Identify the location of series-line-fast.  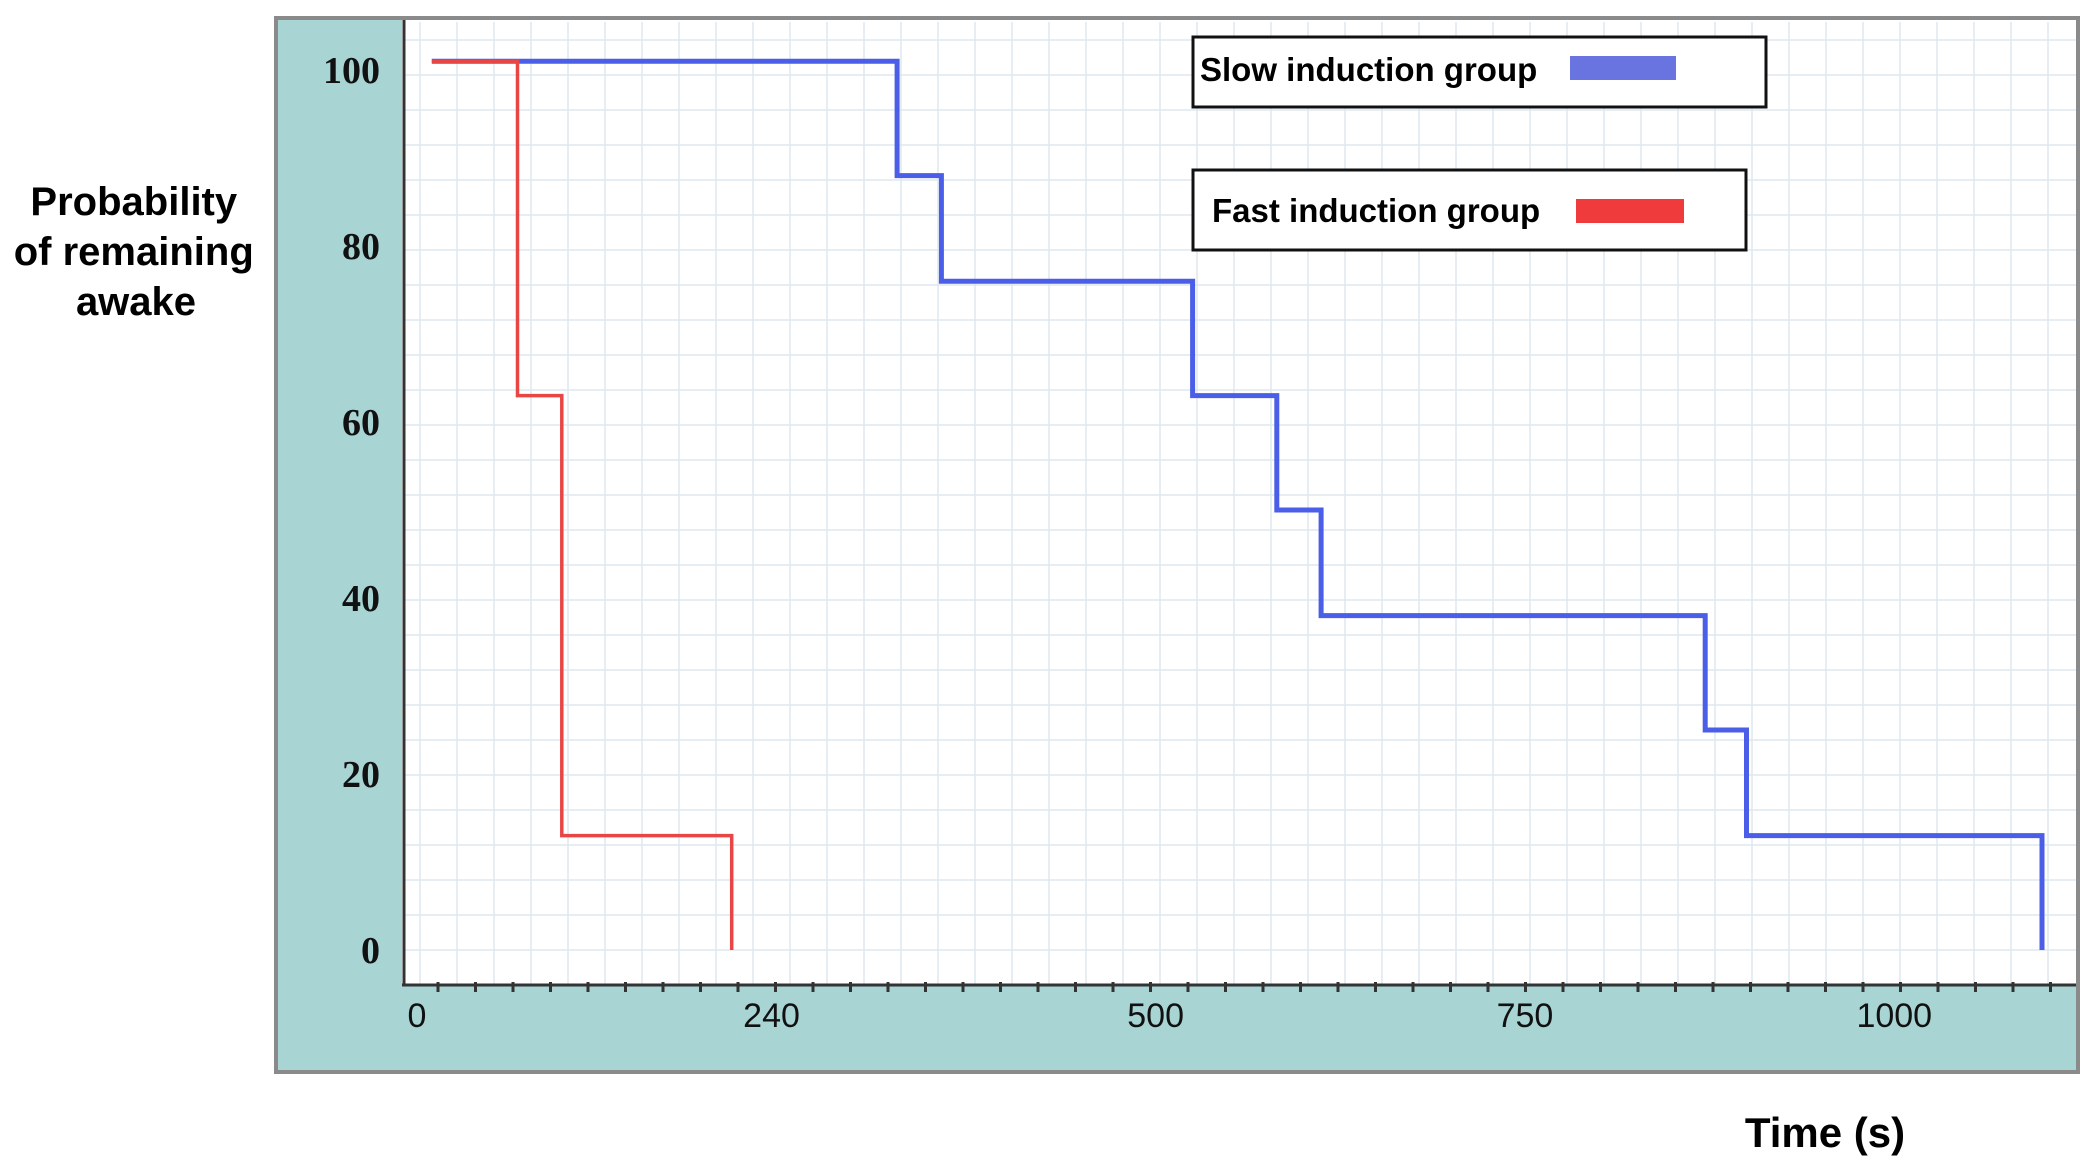
(582, 504).